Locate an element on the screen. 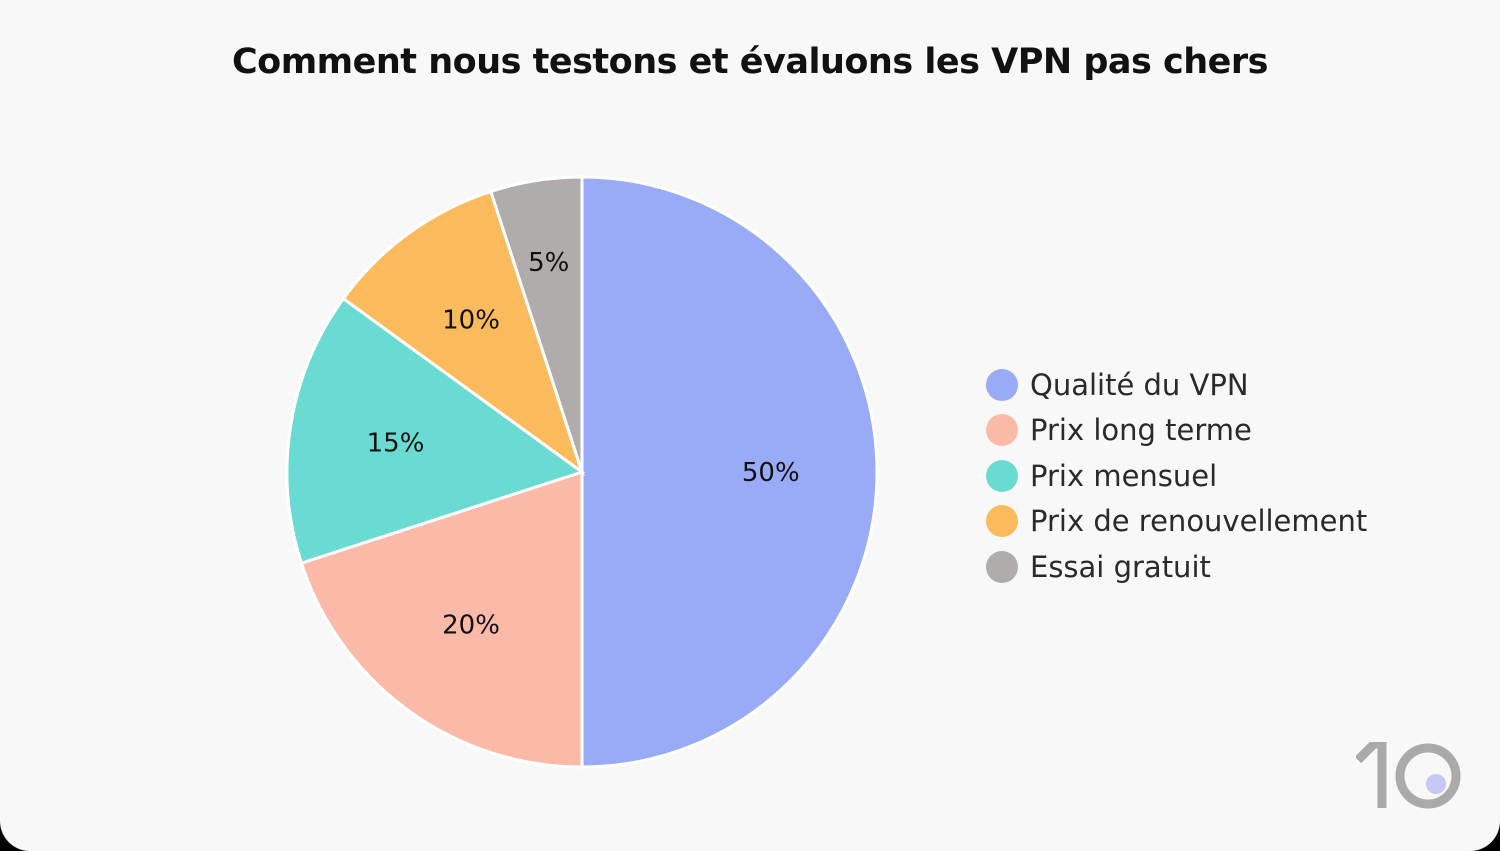  legend-label: Essai gratuit is located at coordinates (1120, 566).